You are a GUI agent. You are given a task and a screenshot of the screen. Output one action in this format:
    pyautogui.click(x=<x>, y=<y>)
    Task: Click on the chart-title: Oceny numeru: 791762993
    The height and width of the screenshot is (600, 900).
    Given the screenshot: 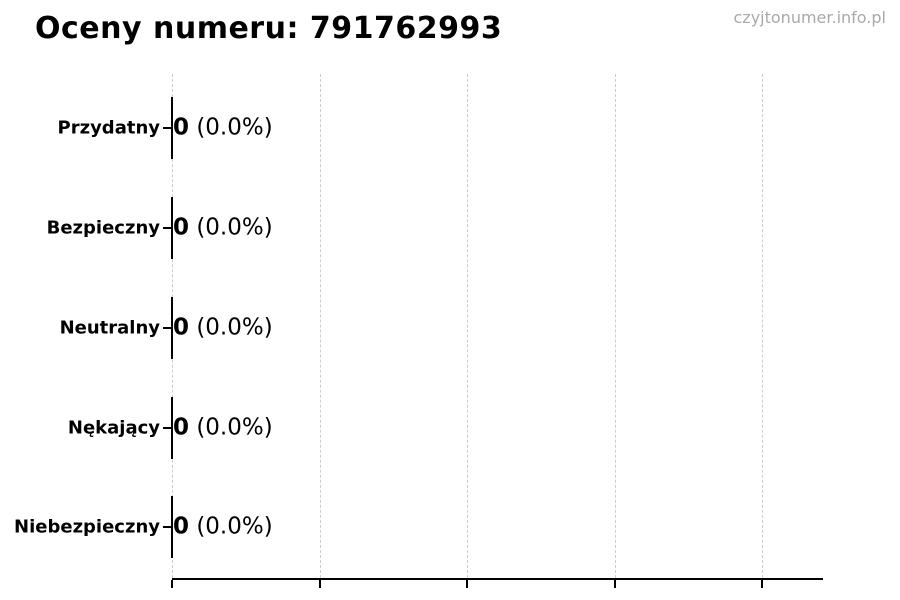 What is the action you would take?
    pyautogui.click(x=269, y=28)
    